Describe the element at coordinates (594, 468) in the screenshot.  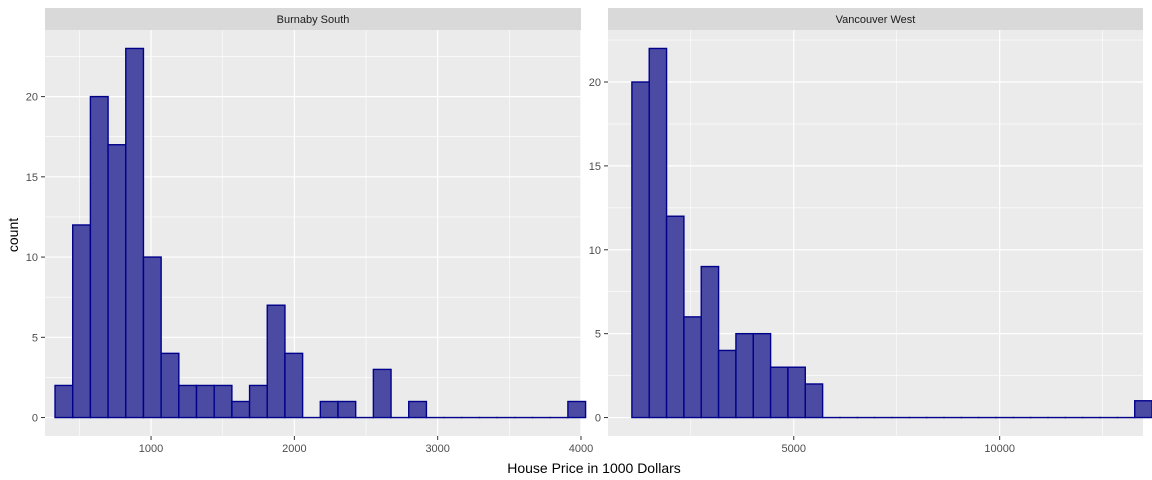
I see `x-axis-title: House Price in 1000 Dollars` at that location.